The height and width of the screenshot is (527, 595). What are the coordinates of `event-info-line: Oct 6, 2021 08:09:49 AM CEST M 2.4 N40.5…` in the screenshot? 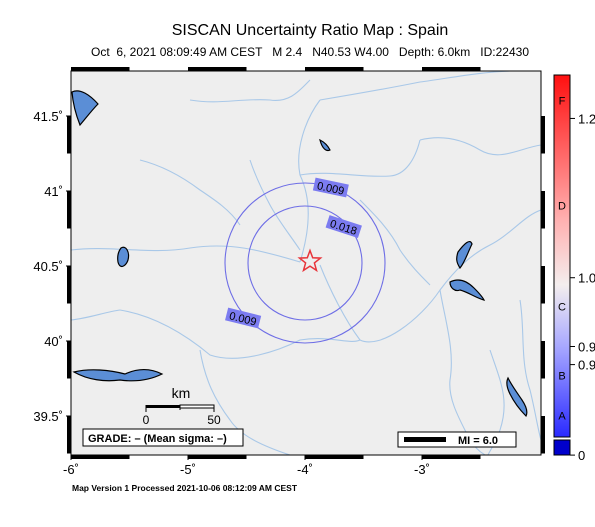 It's located at (309, 52).